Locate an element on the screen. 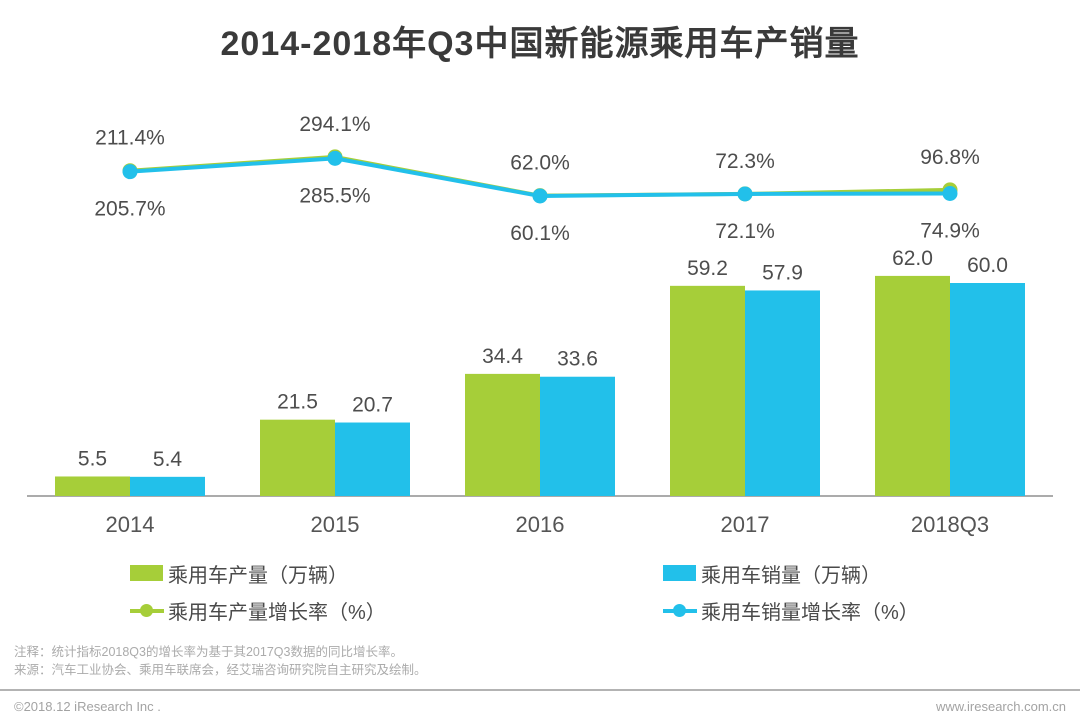  legend-label-production-growth: 乘用车产量增长率（%） is located at coordinates (277, 612).